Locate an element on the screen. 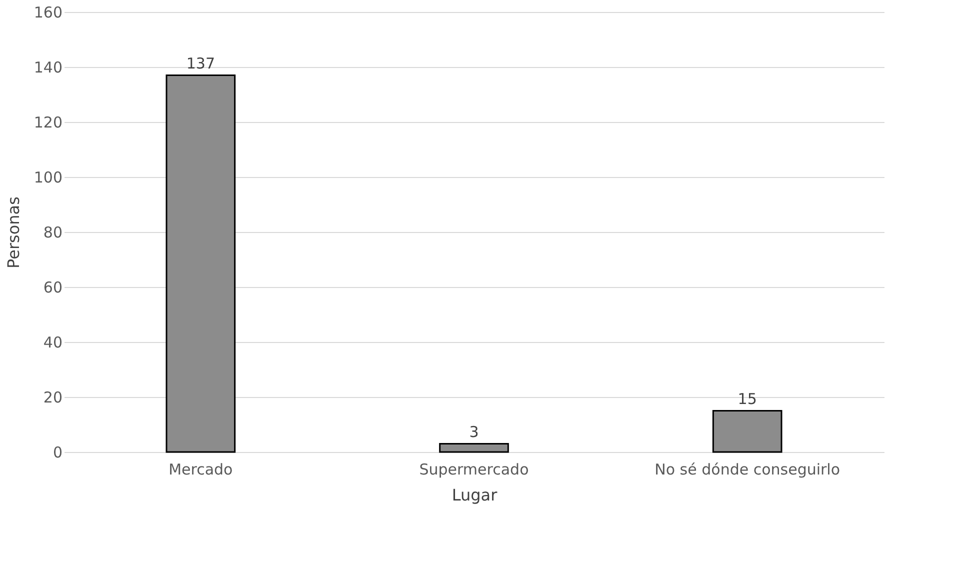 This screenshot has height=587, width=955. y-tick-label: 80 is located at coordinates (52, 233).